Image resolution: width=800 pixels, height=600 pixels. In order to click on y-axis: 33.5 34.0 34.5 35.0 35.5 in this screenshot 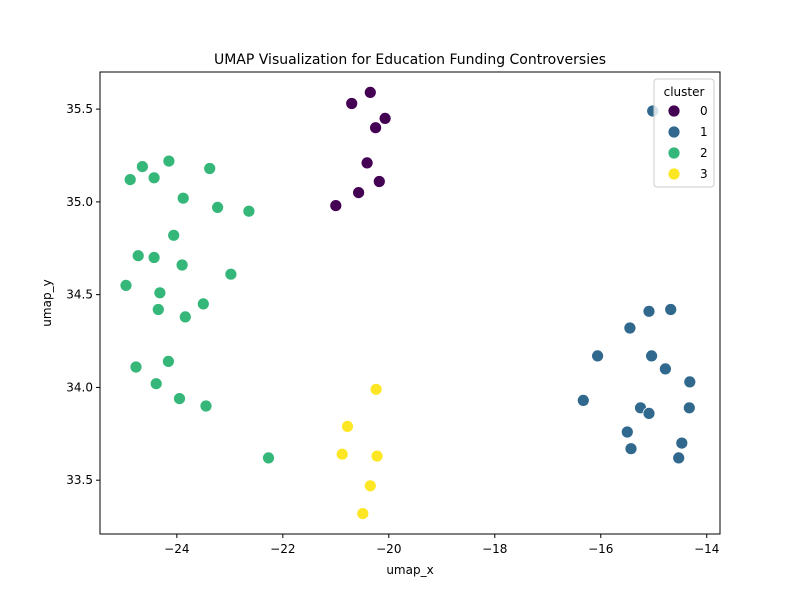, I will do `click(83, 294)`.